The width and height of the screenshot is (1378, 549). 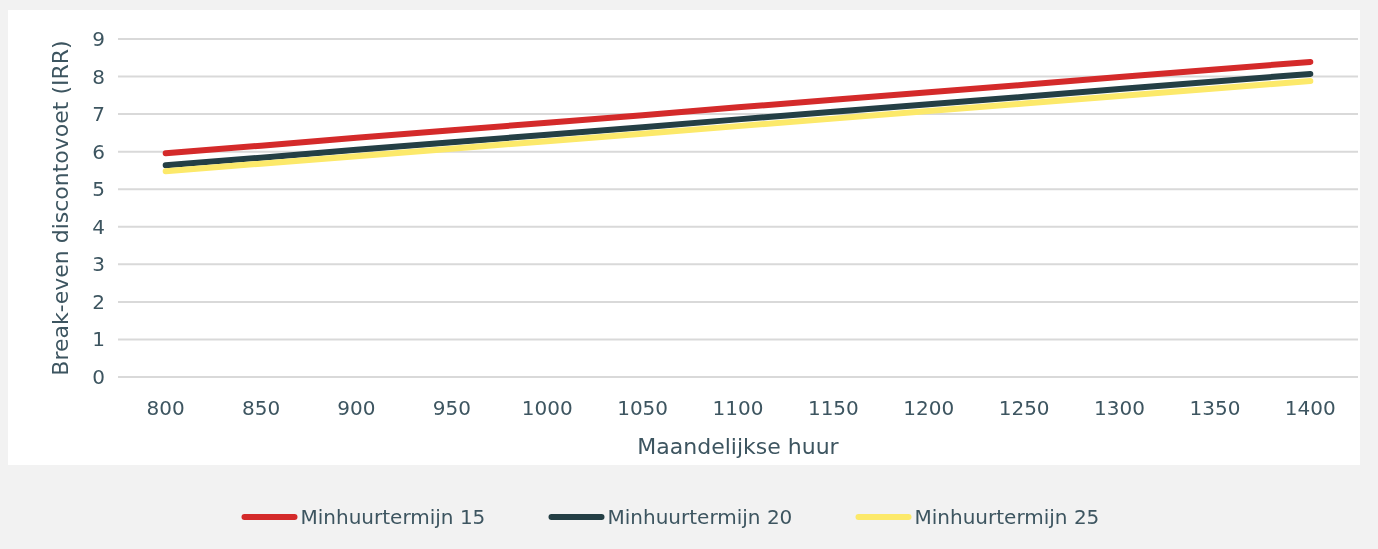 What do you see at coordinates (261, 408) in the screenshot?
I see `x-tick-label: 850` at bounding box center [261, 408].